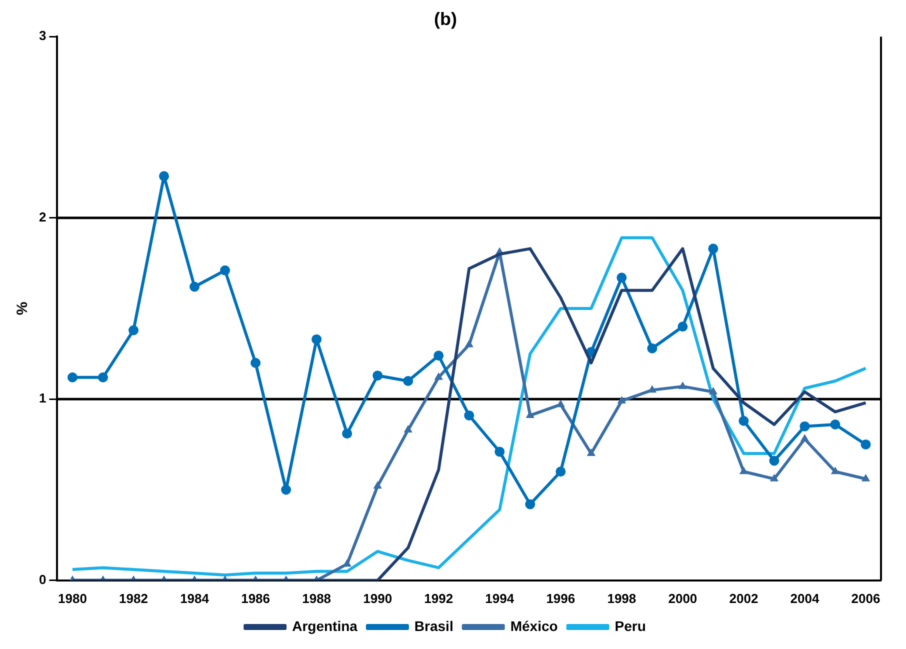  I want to click on y-axis-title: %, so click(23, 309).